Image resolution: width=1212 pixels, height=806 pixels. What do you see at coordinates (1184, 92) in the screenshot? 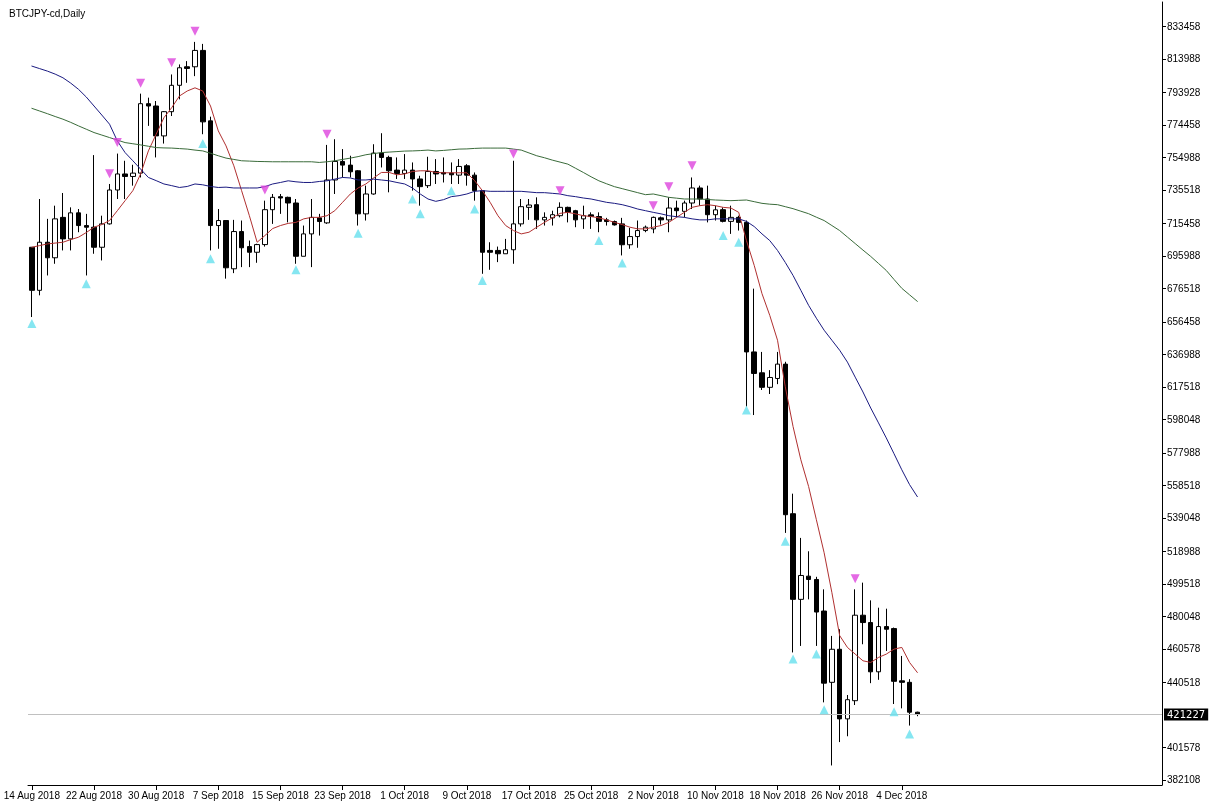
I see `y-tick-label: 793928` at bounding box center [1184, 92].